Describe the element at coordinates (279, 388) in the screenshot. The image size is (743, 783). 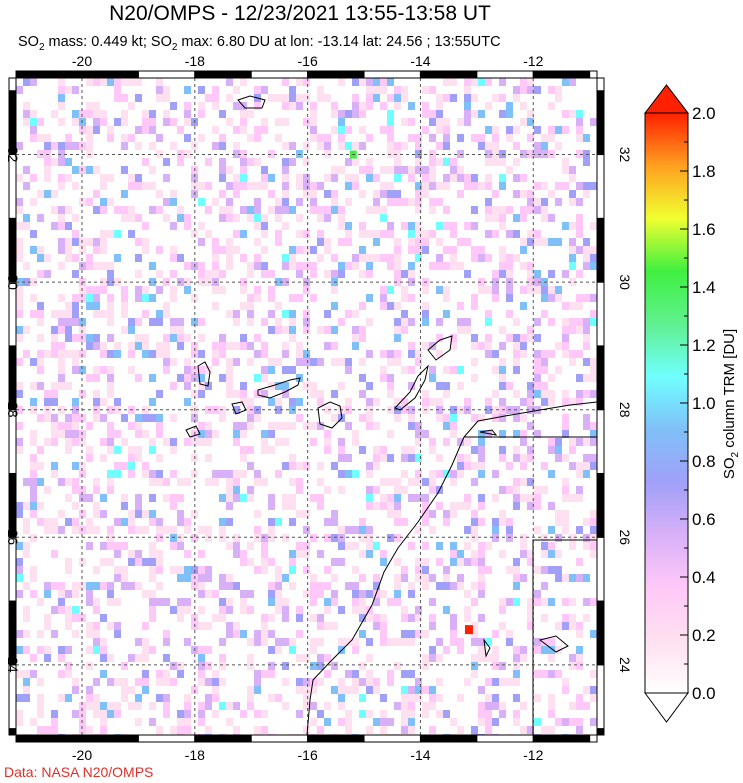
I see `island-tenerife` at that location.